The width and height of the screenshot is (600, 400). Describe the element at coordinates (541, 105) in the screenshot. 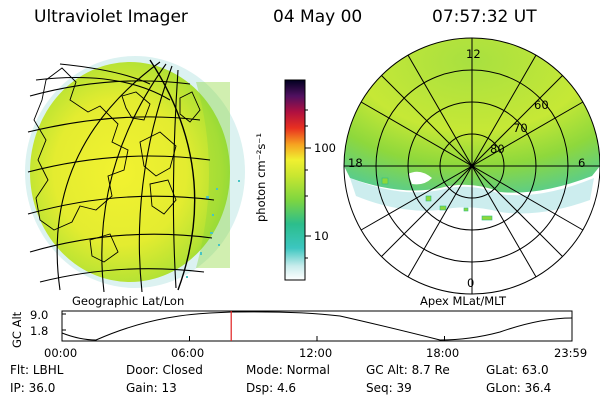

I see `lat-label-60: 60` at that location.